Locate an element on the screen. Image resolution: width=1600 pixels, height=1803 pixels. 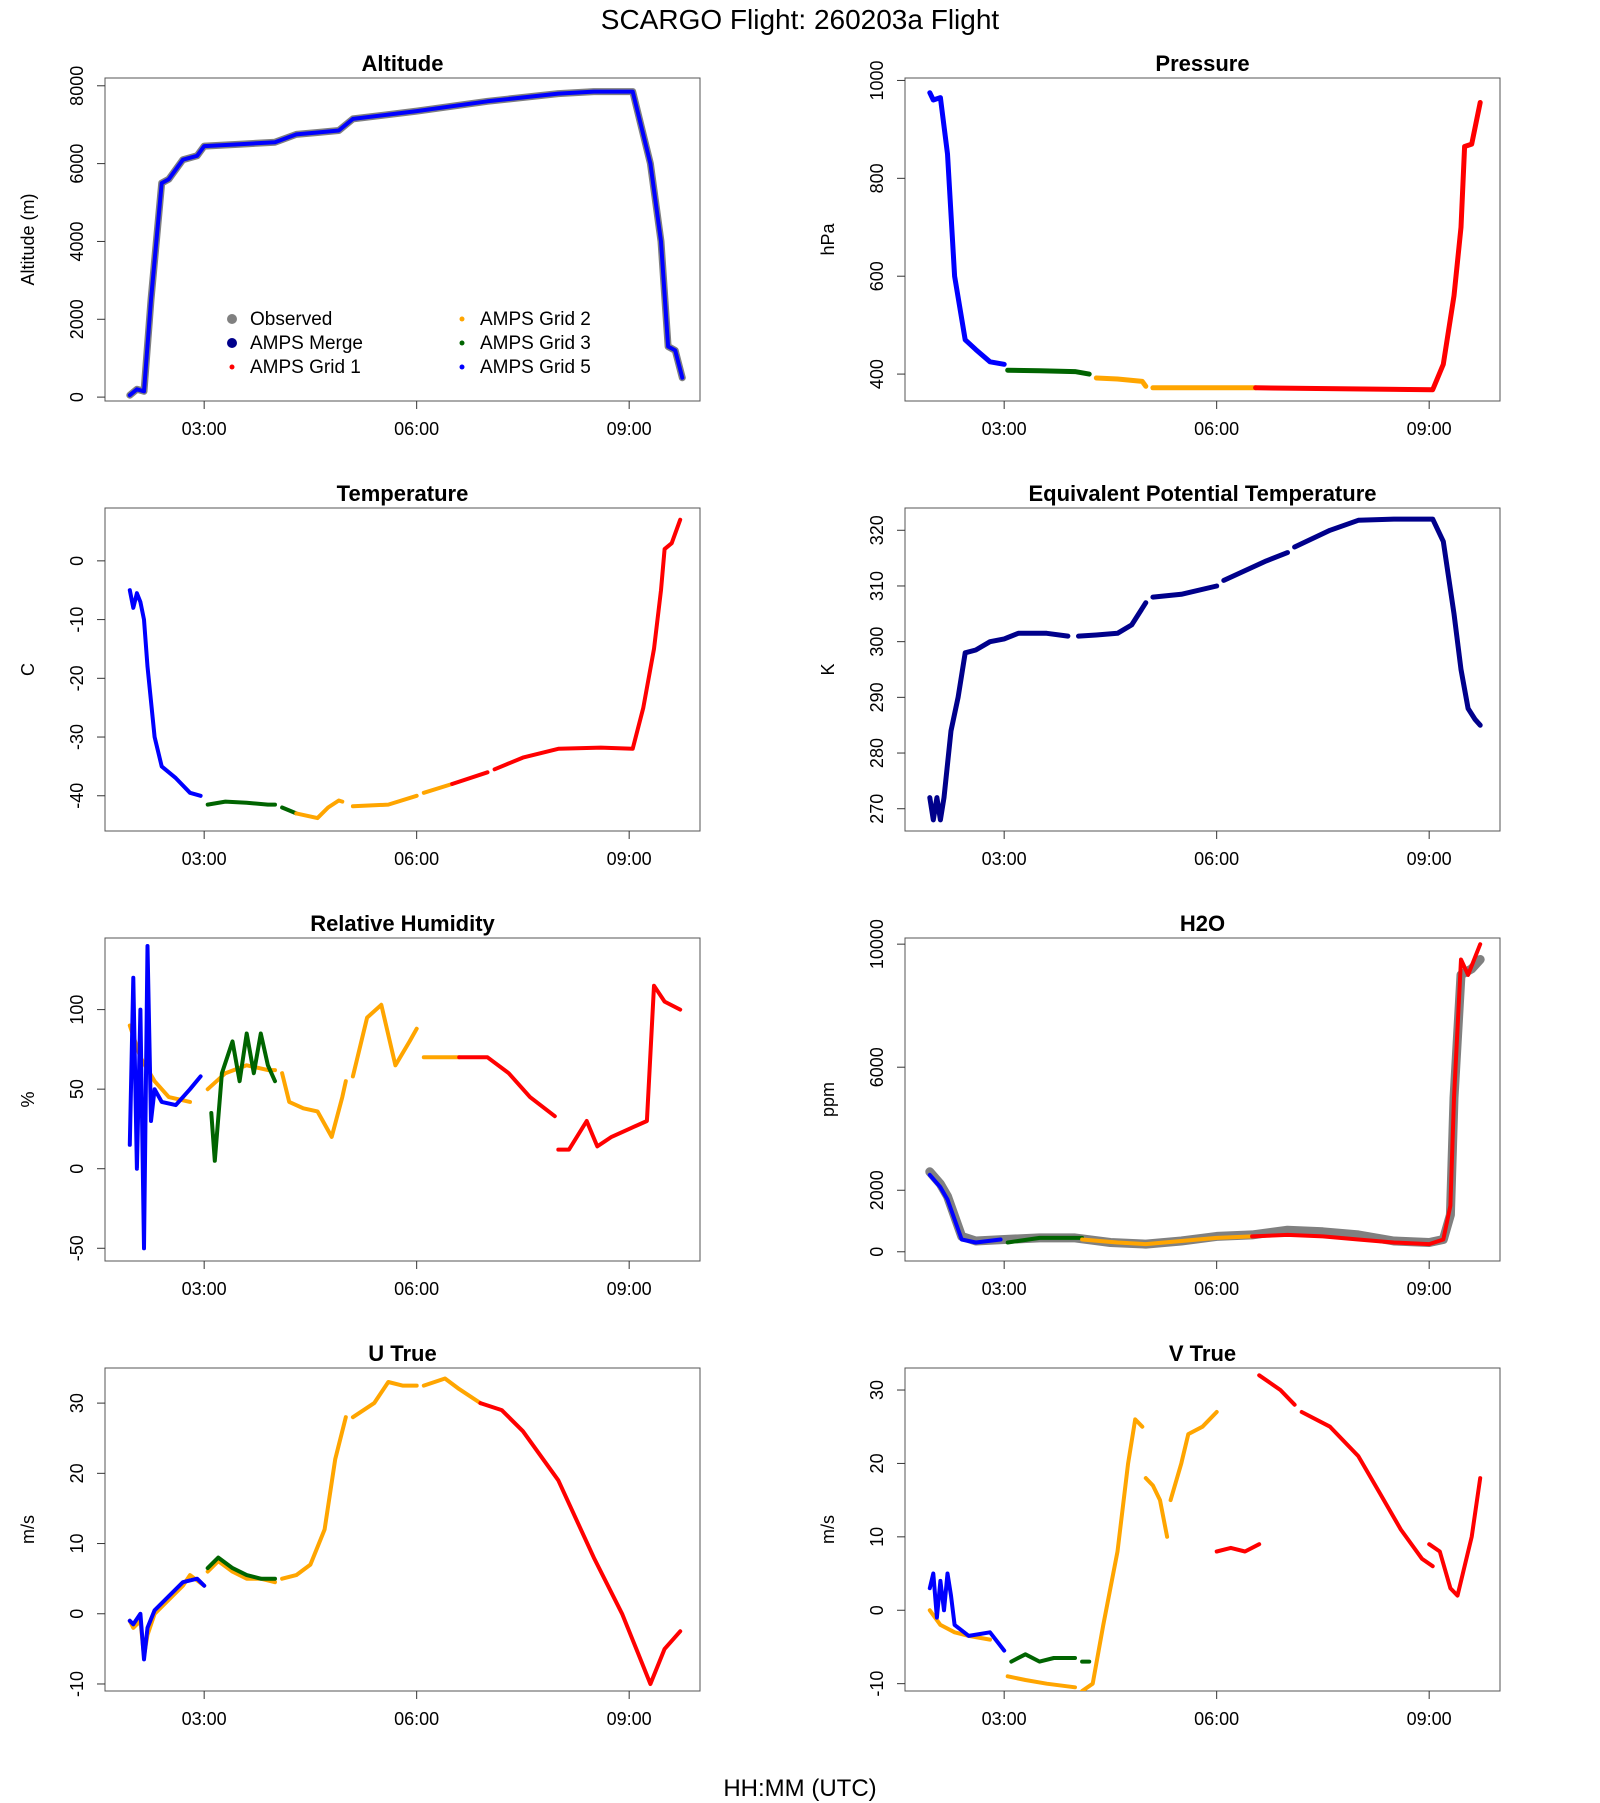
temperature-series-group is located at coordinates (405, 669).